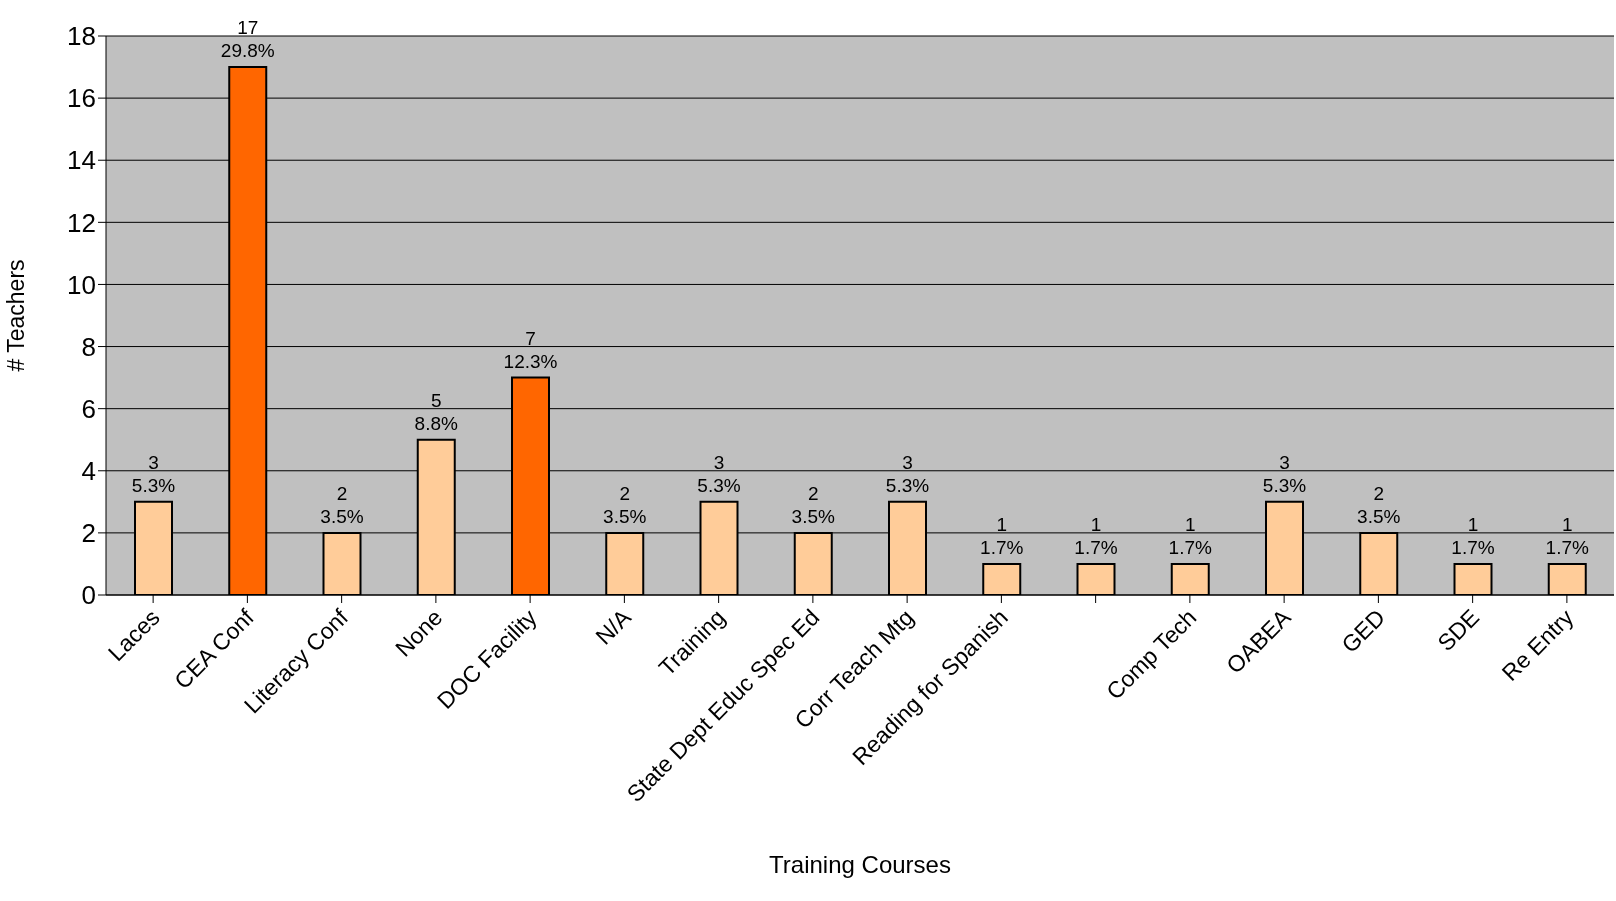 Image resolution: width=1616 pixels, height=901 pixels. What do you see at coordinates (81, 222) in the screenshot?
I see `y-tick-label: 12` at bounding box center [81, 222].